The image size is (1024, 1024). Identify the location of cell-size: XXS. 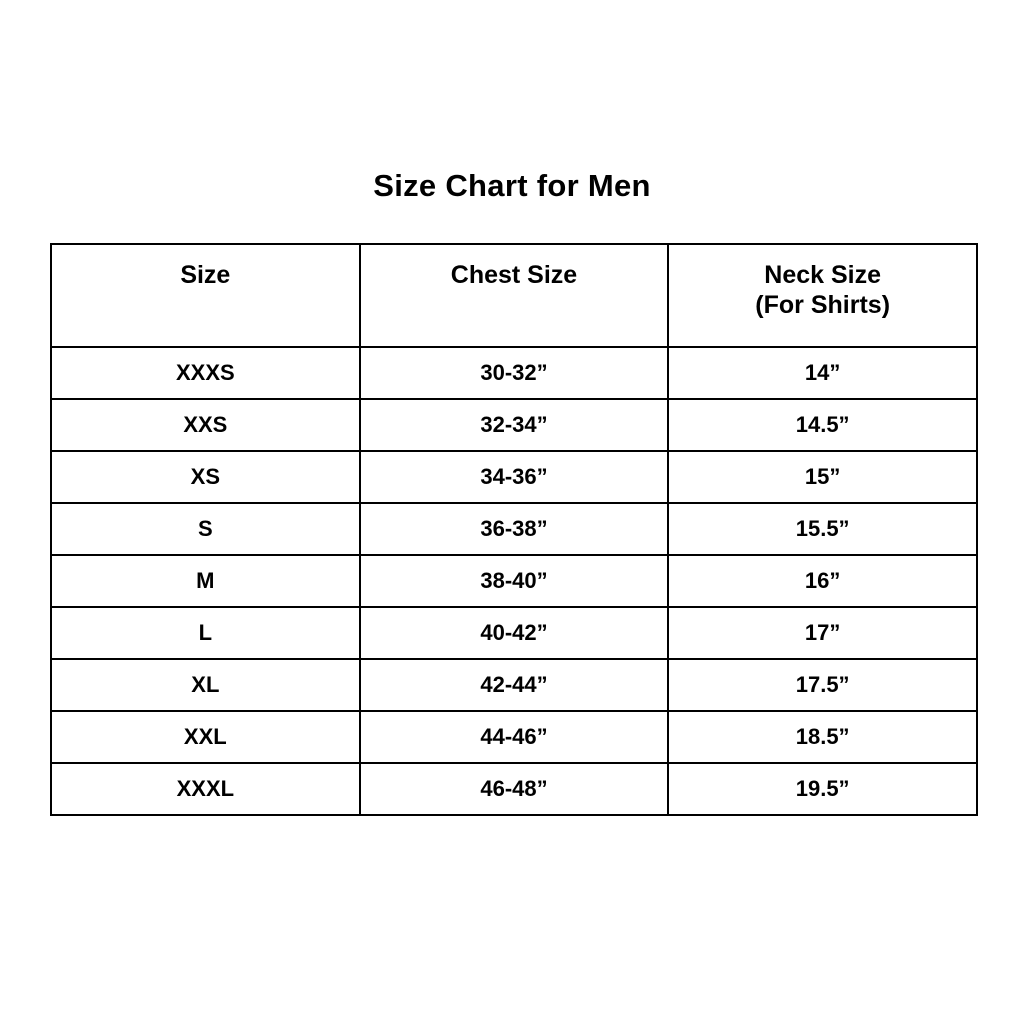
(205, 425).